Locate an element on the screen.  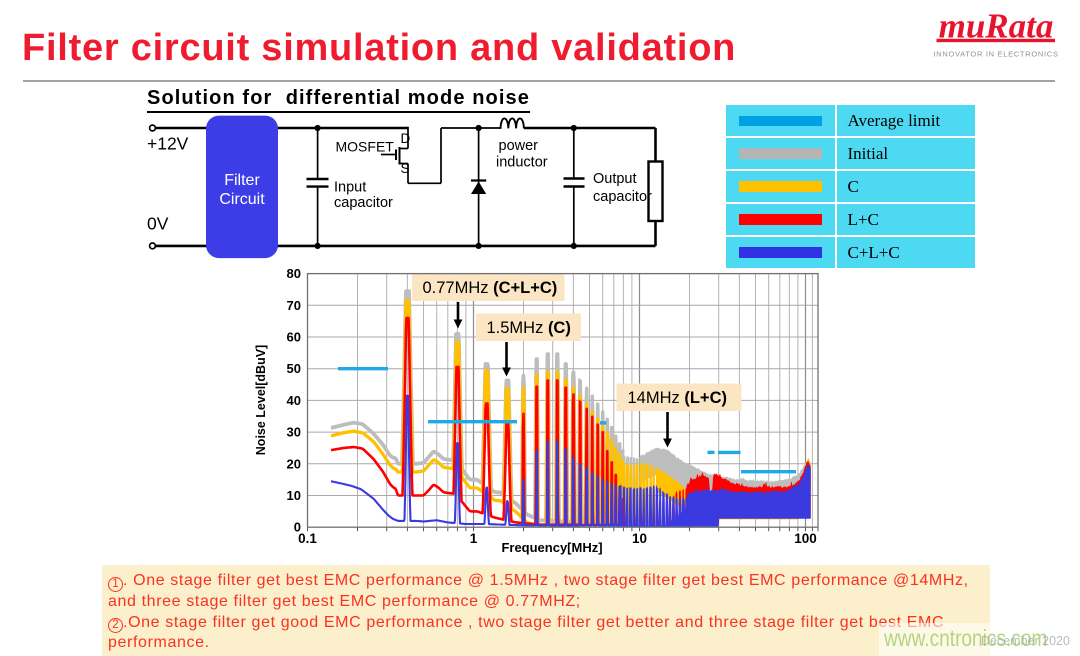
svg-text: inductor is located at coordinates (522, 163).